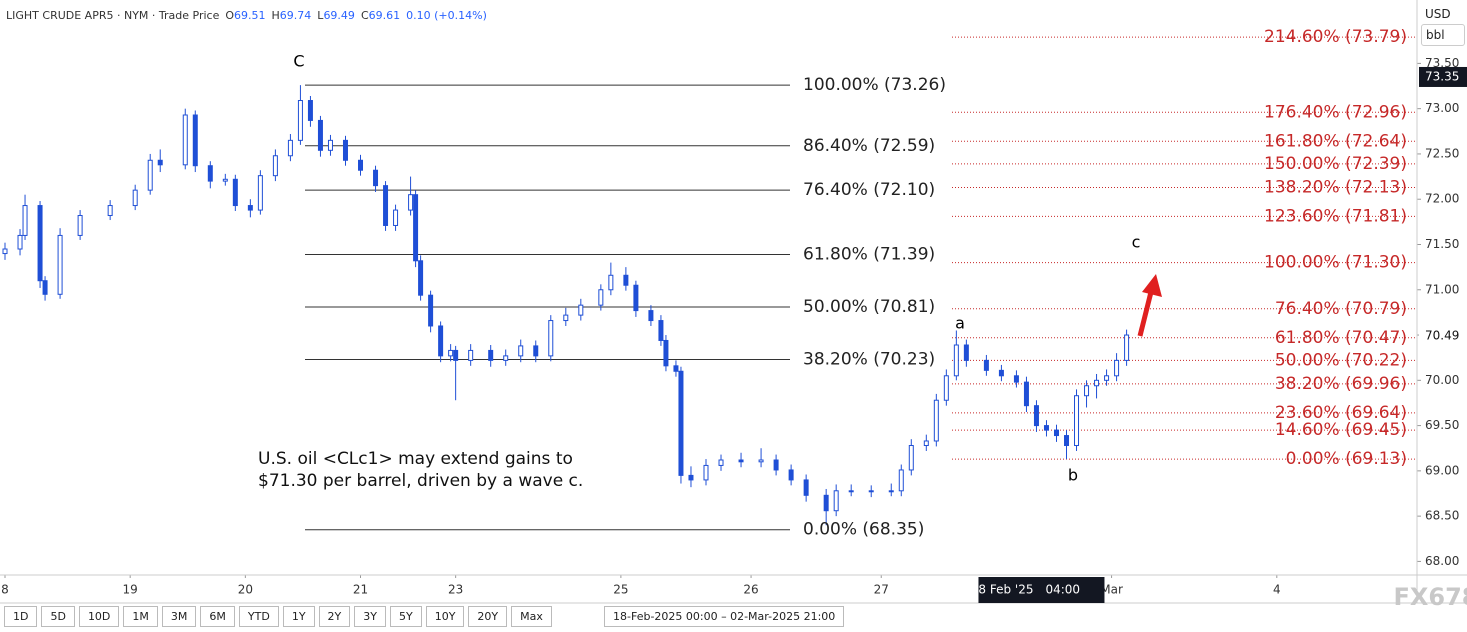  I want to click on unit: bbl, so click(1443, 35).